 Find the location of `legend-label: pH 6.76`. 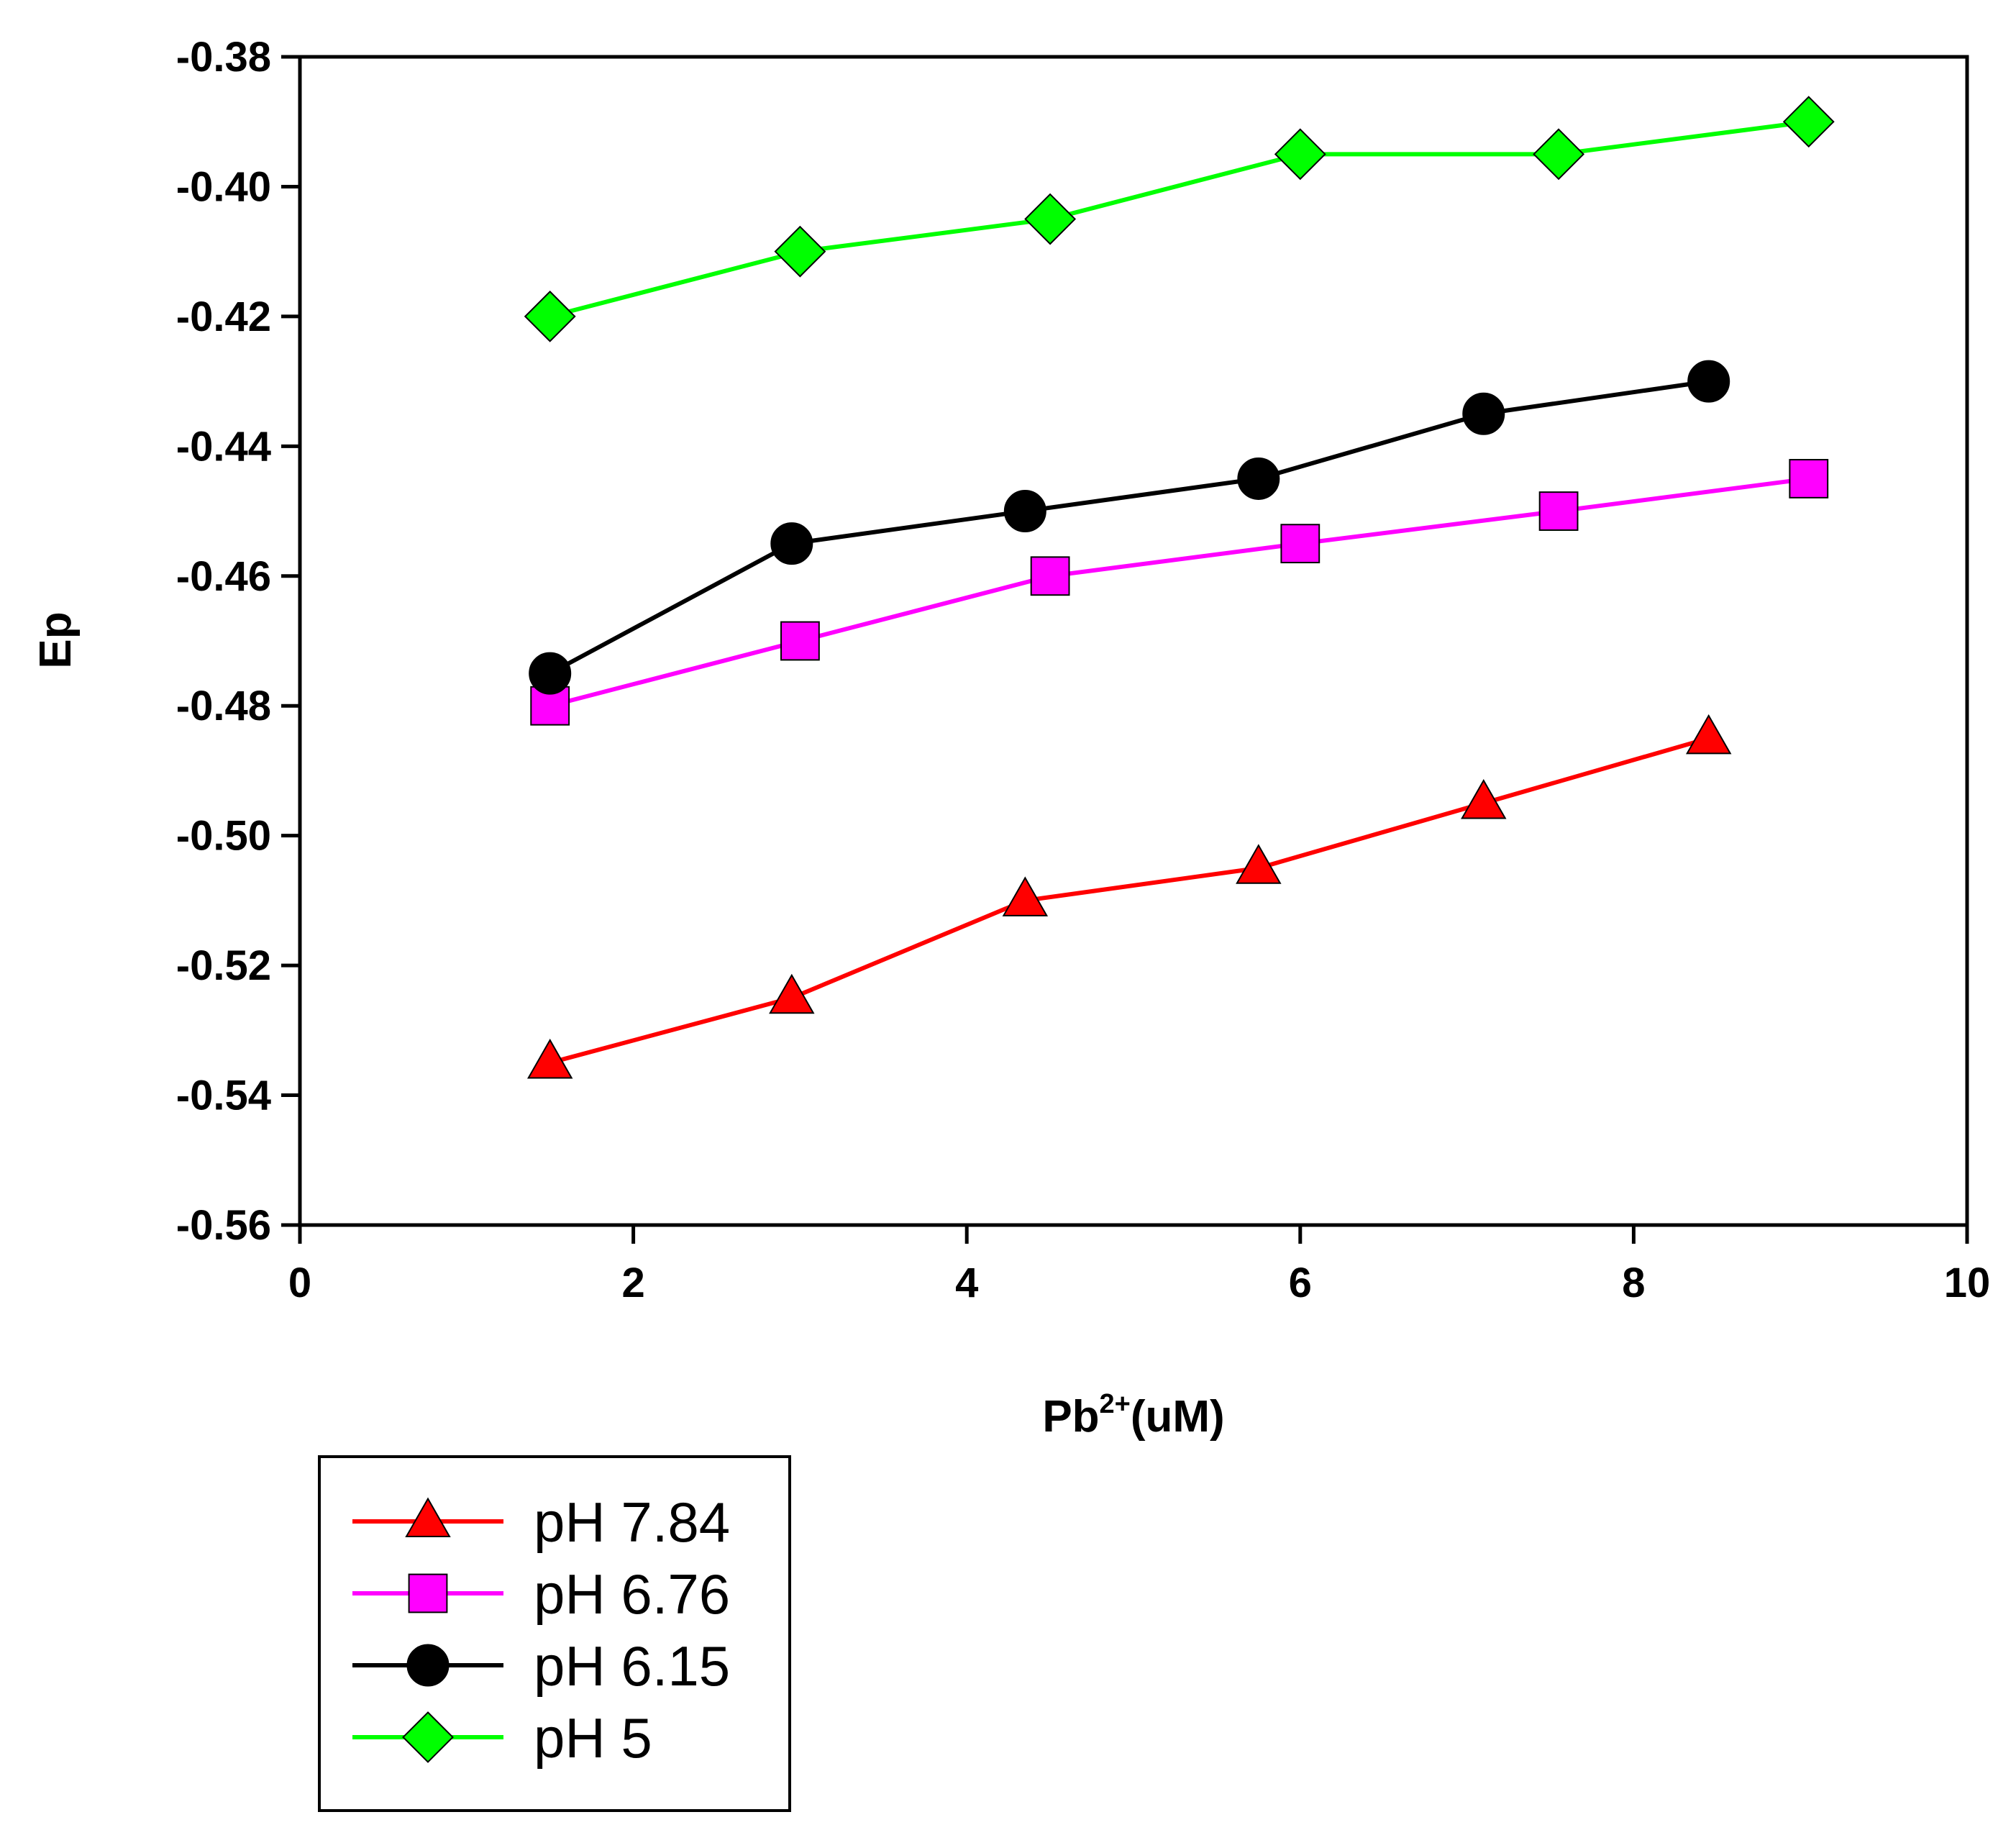

legend-label: pH 6.76 is located at coordinates (632, 1594).